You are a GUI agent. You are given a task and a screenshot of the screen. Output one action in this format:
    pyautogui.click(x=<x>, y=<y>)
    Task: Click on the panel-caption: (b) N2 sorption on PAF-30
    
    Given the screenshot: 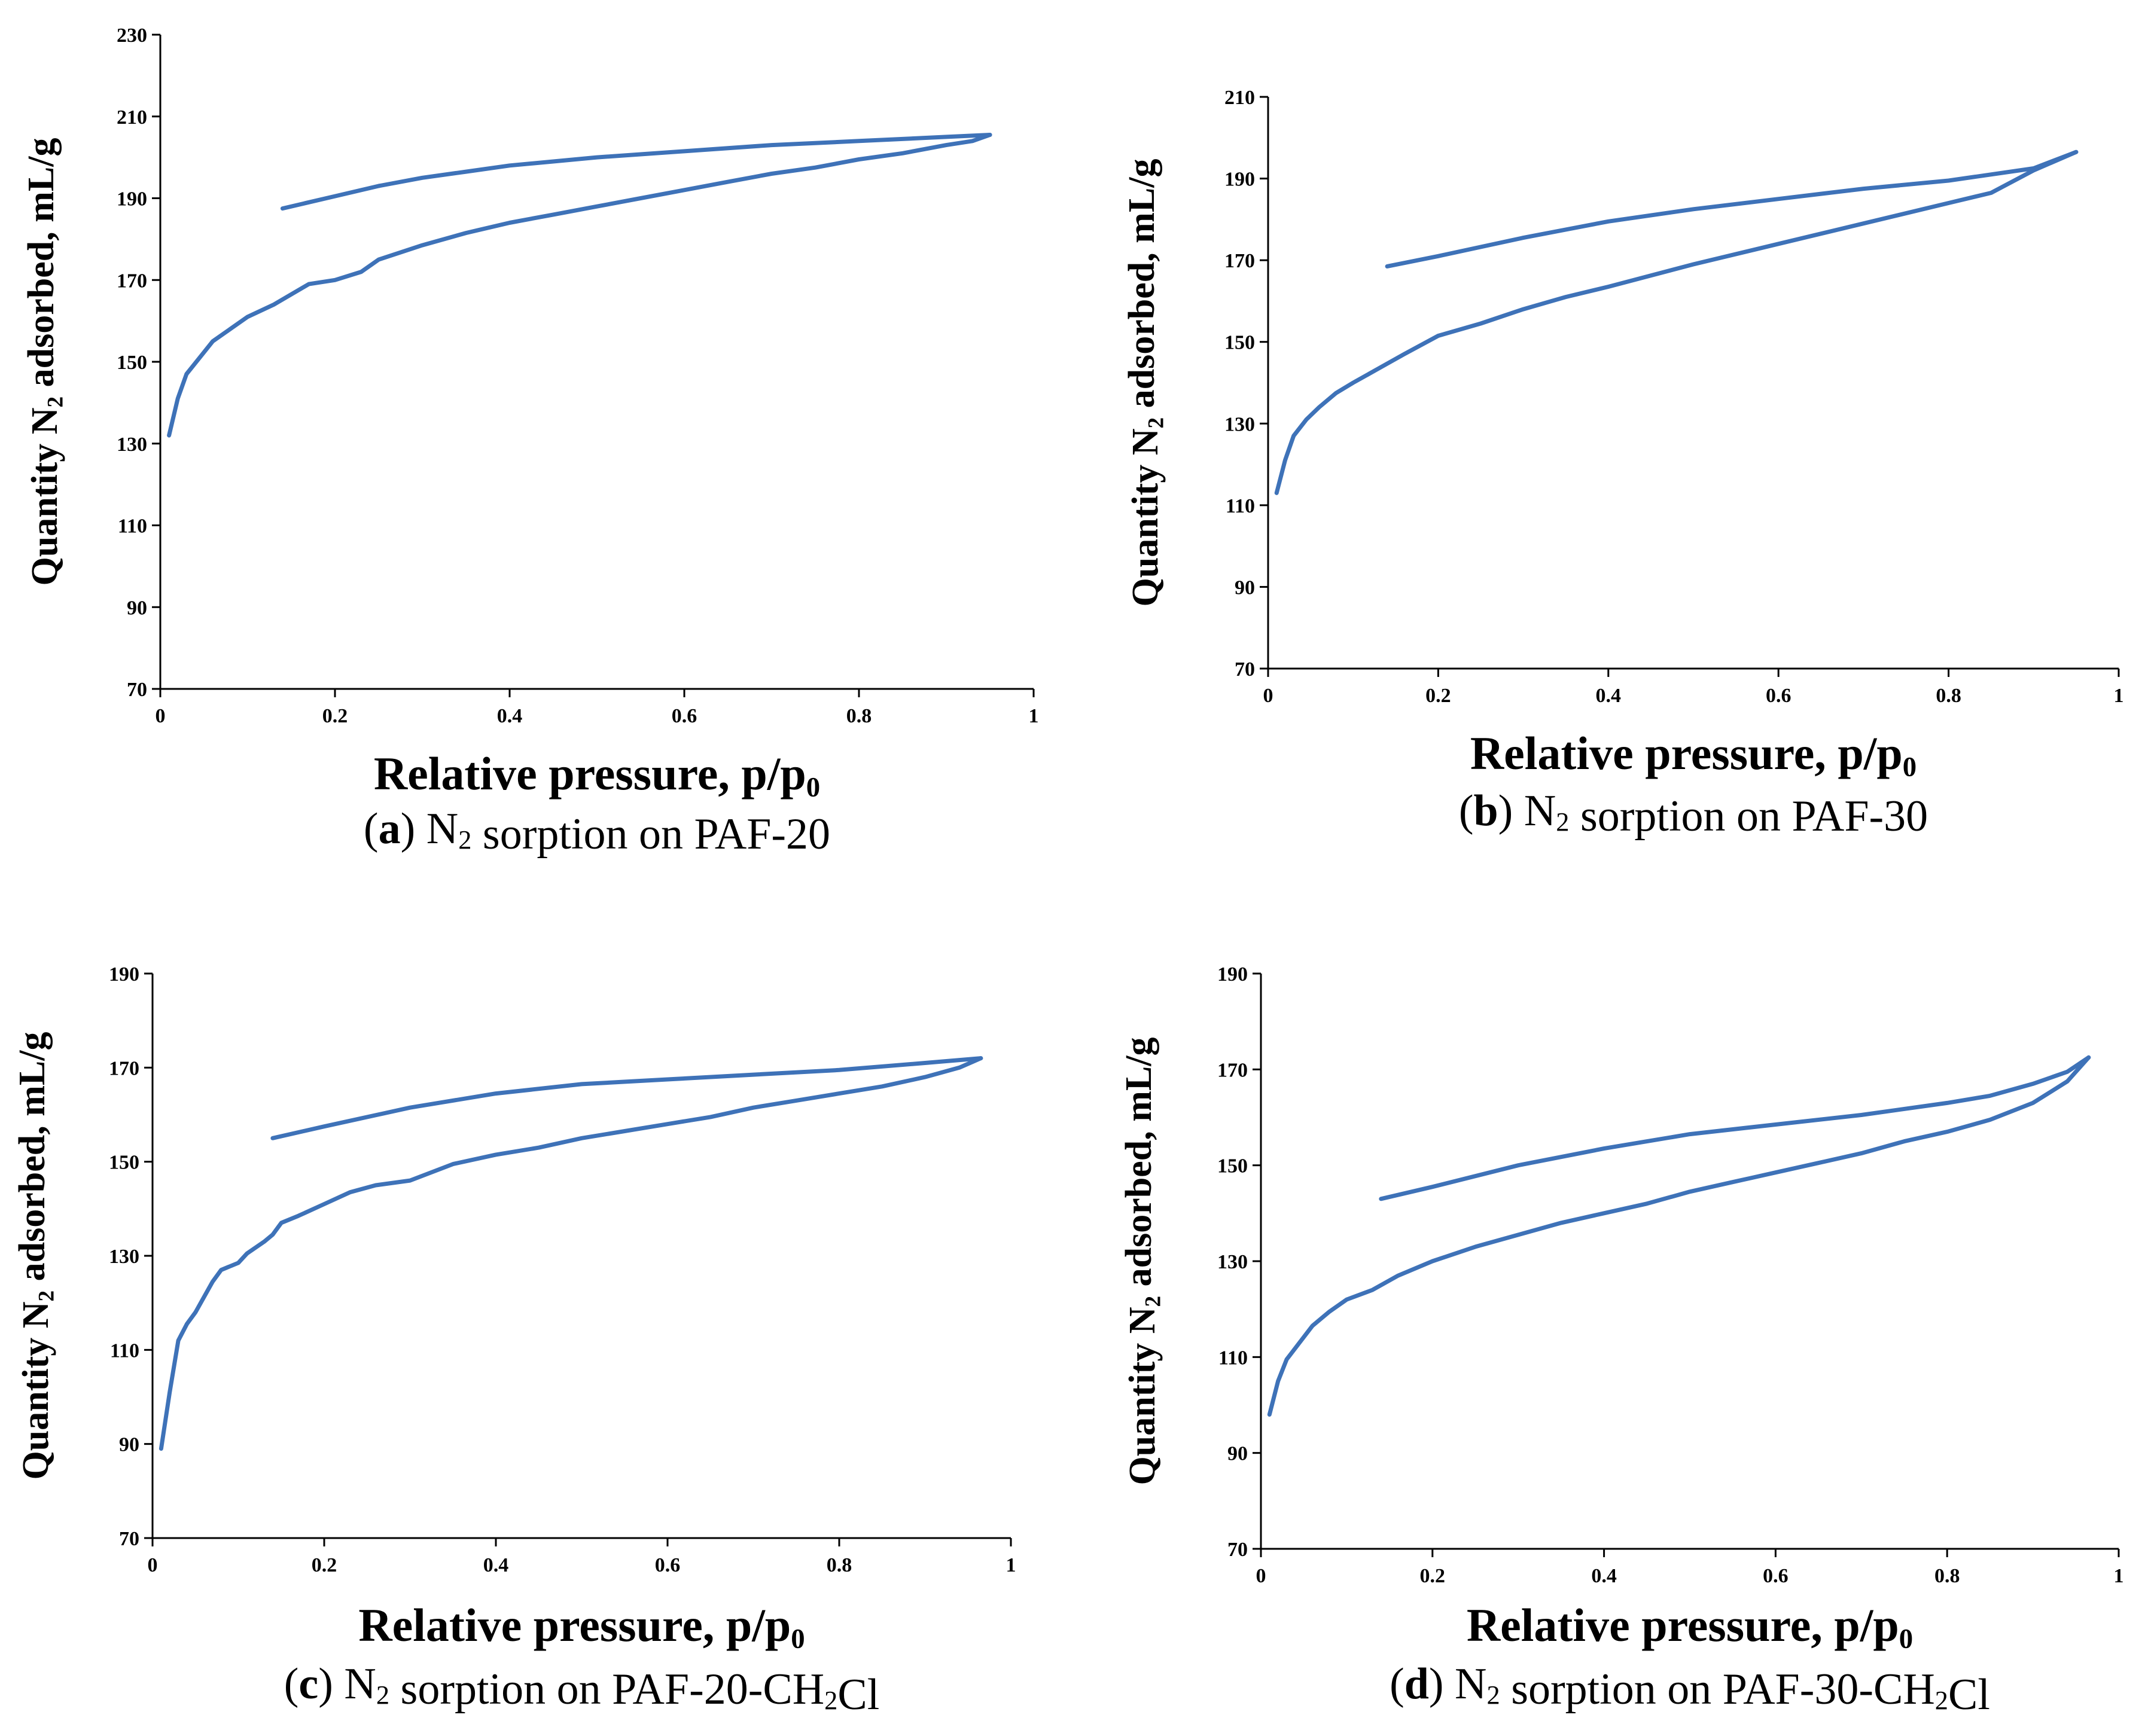 What is the action you would take?
    pyautogui.click(x=1693, y=814)
    